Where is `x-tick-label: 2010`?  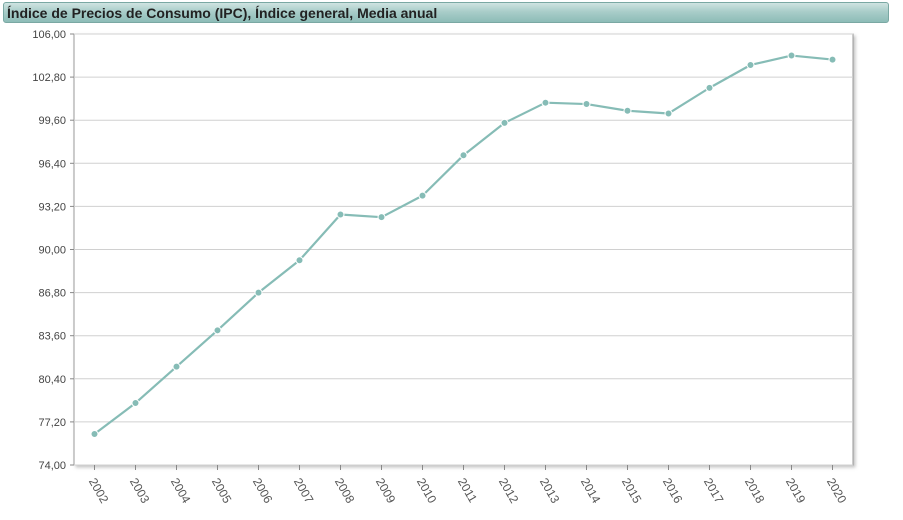 x-tick-label: 2010 is located at coordinates (427, 491).